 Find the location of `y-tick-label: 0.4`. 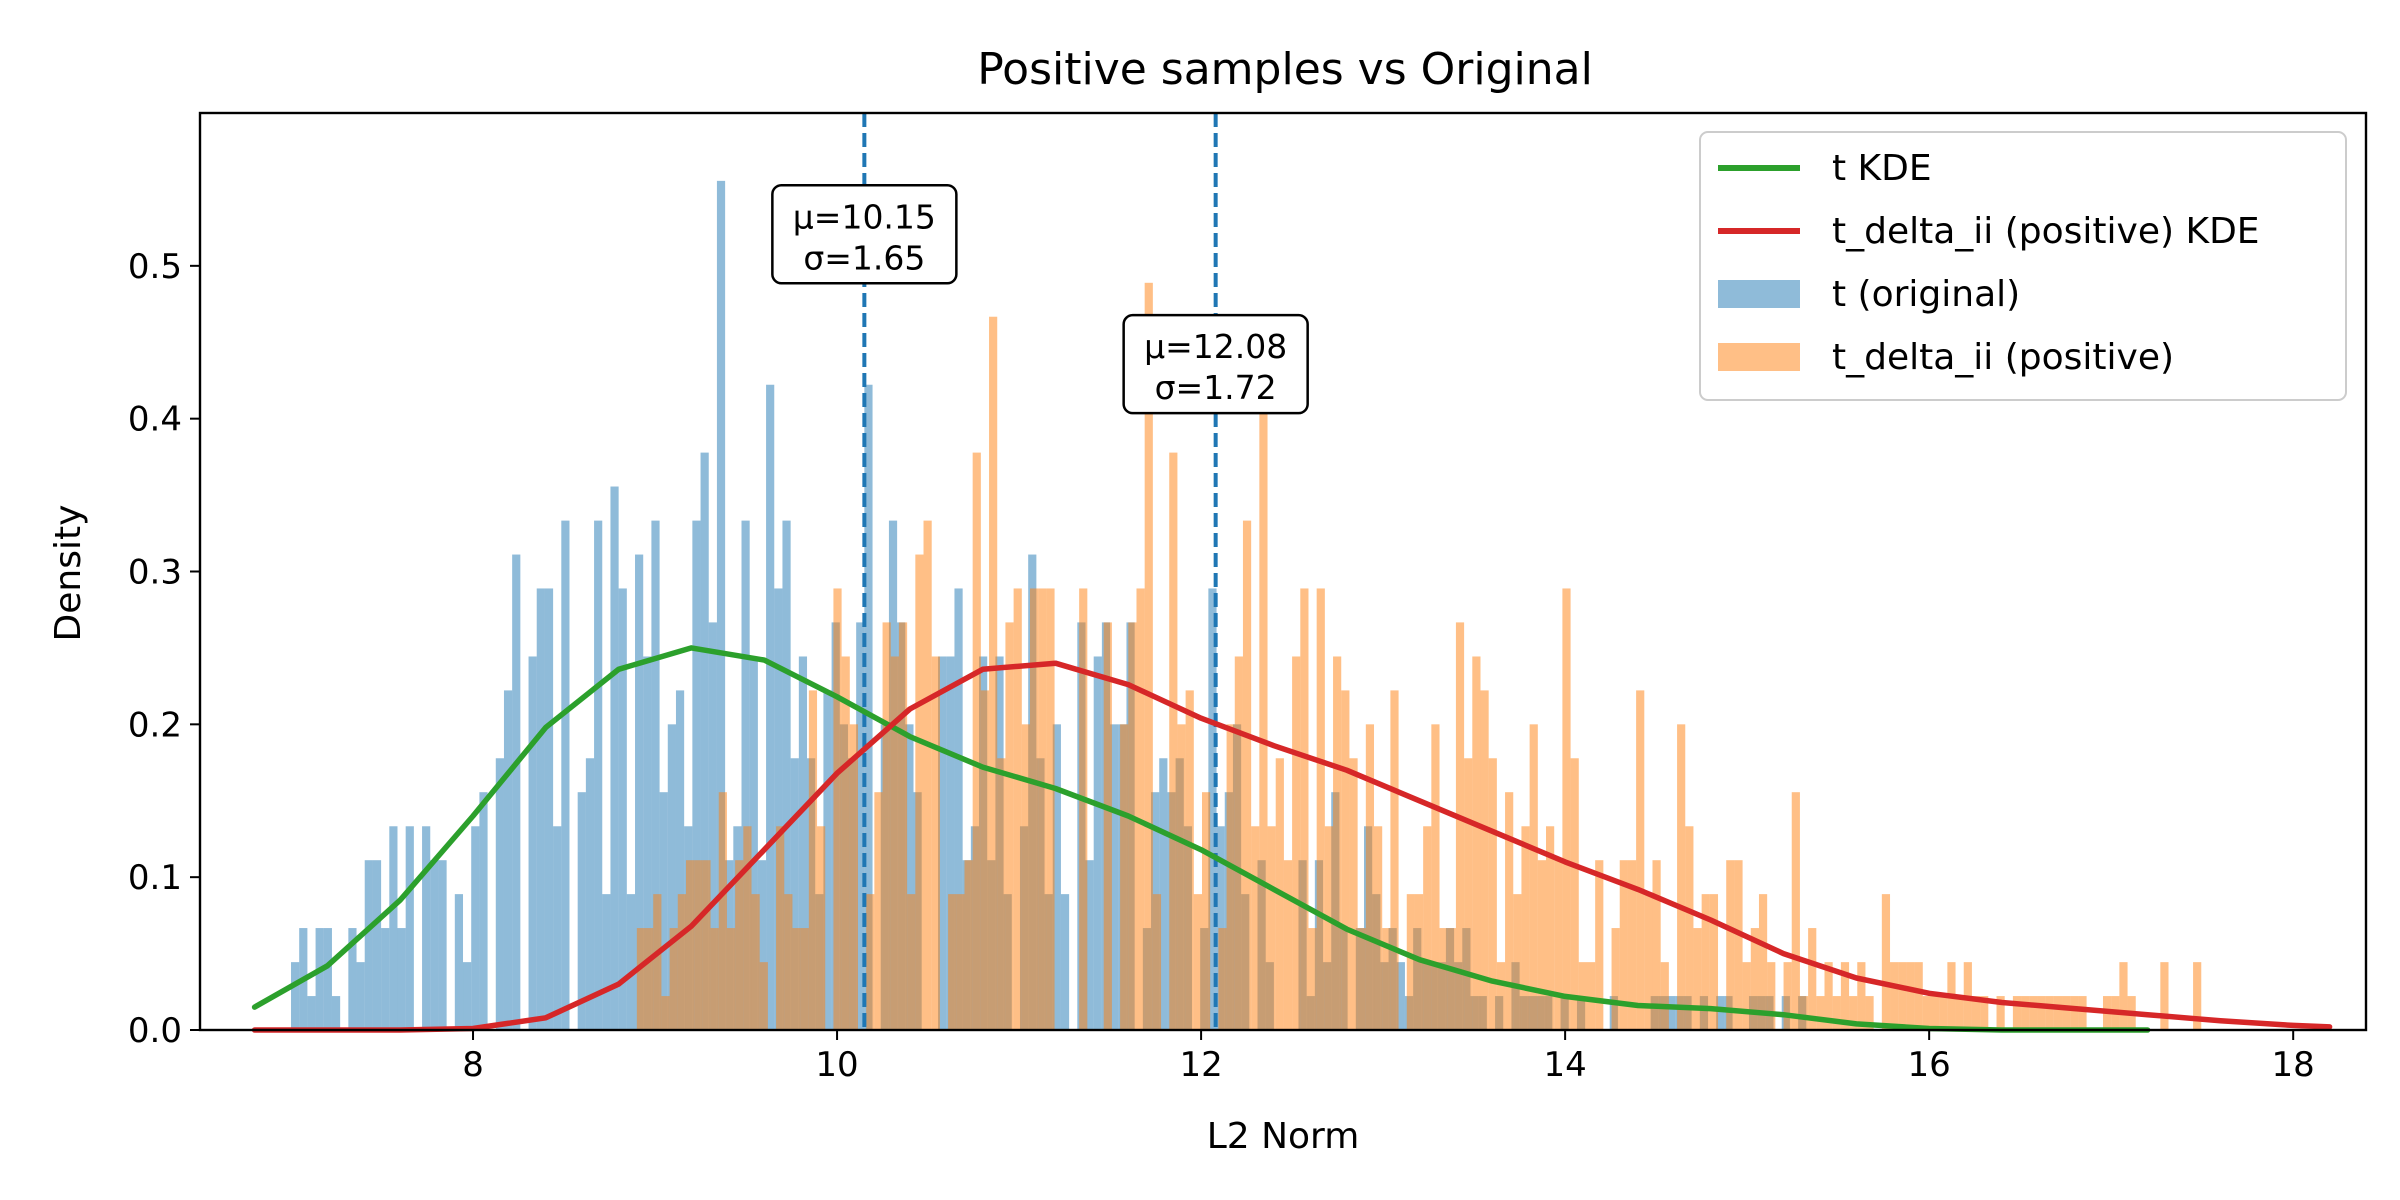

y-tick-label: 0.4 is located at coordinates (155, 420).